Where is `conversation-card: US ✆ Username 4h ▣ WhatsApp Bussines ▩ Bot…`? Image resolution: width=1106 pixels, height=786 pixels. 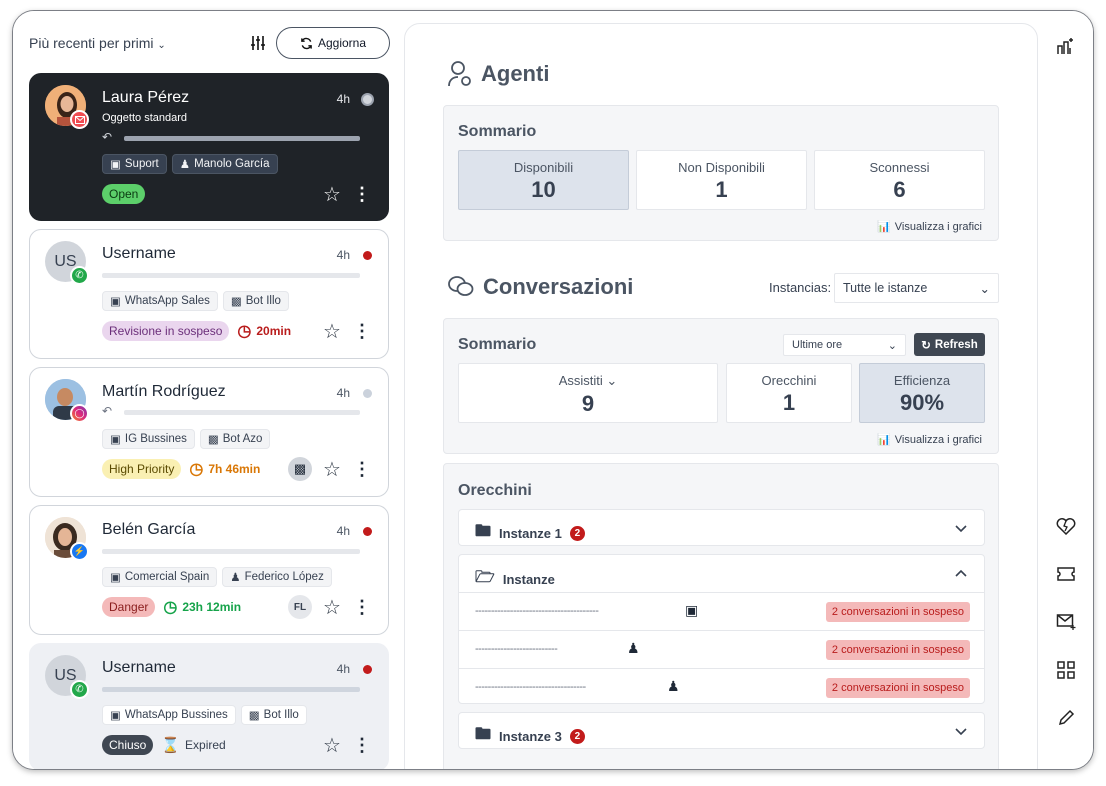 conversation-card: US ✆ Username 4h ▣ WhatsApp Bussines ▩ Bot… is located at coordinates (209, 706).